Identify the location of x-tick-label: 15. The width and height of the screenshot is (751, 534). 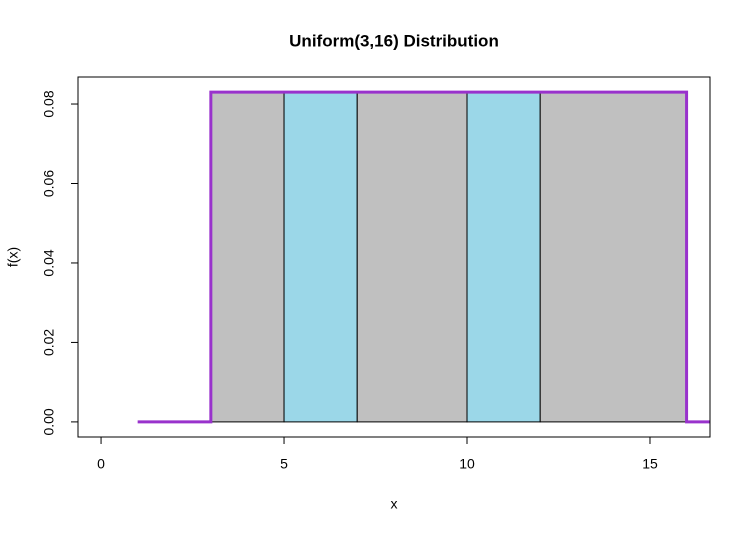
(650, 464).